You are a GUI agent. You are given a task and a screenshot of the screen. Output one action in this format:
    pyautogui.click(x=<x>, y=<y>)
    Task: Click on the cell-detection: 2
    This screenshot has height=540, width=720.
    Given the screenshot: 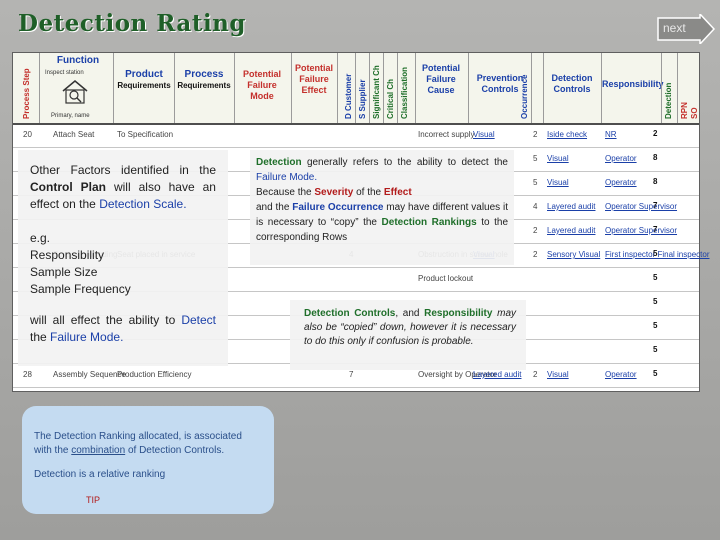 What is the action you would take?
    pyautogui.click(x=655, y=133)
    